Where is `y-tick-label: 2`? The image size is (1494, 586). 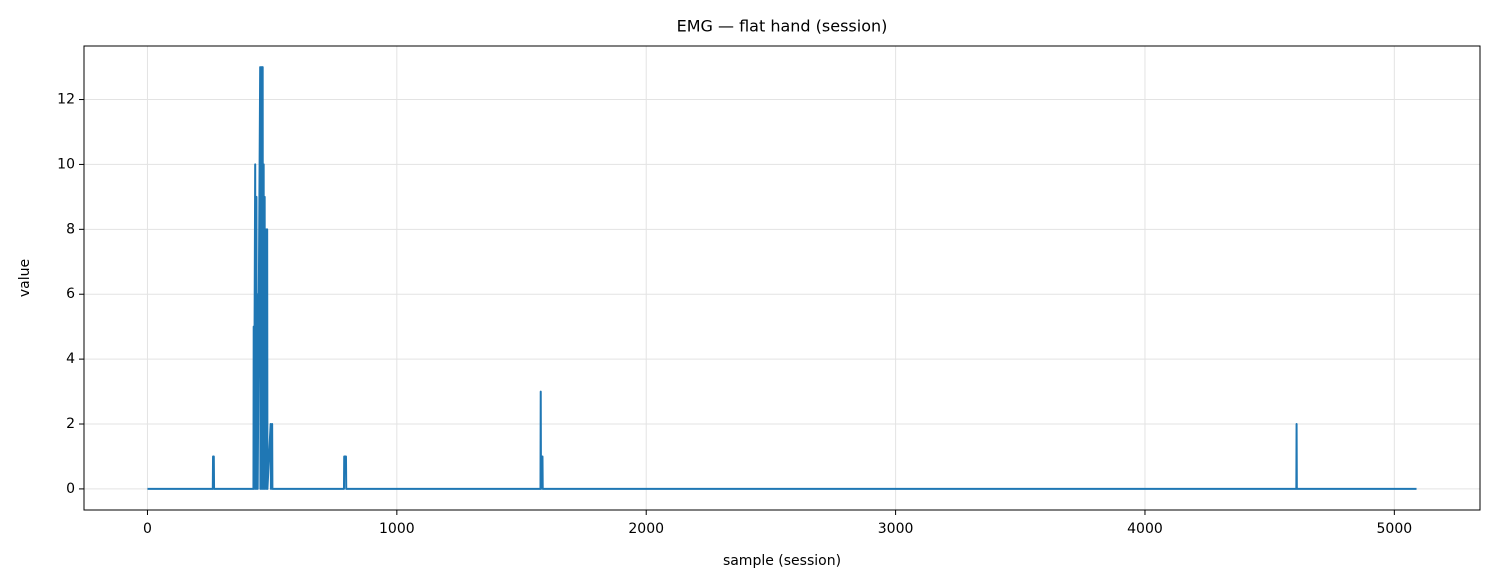
y-tick-label: 2 is located at coordinates (70, 424).